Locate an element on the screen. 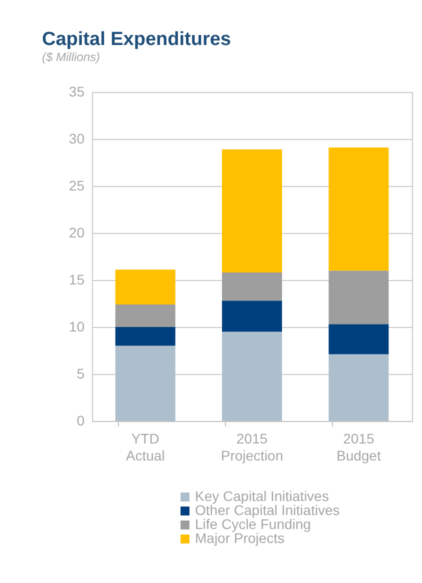  y-tick-label: 30 is located at coordinates (76, 138).